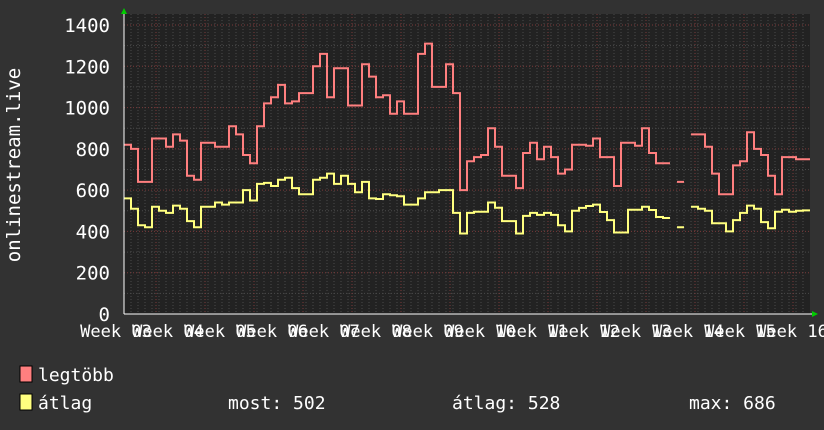 Image resolution: width=824 pixels, height=430 pixels. I want to click on x-tick-label: Week 10, so click(480, 332).